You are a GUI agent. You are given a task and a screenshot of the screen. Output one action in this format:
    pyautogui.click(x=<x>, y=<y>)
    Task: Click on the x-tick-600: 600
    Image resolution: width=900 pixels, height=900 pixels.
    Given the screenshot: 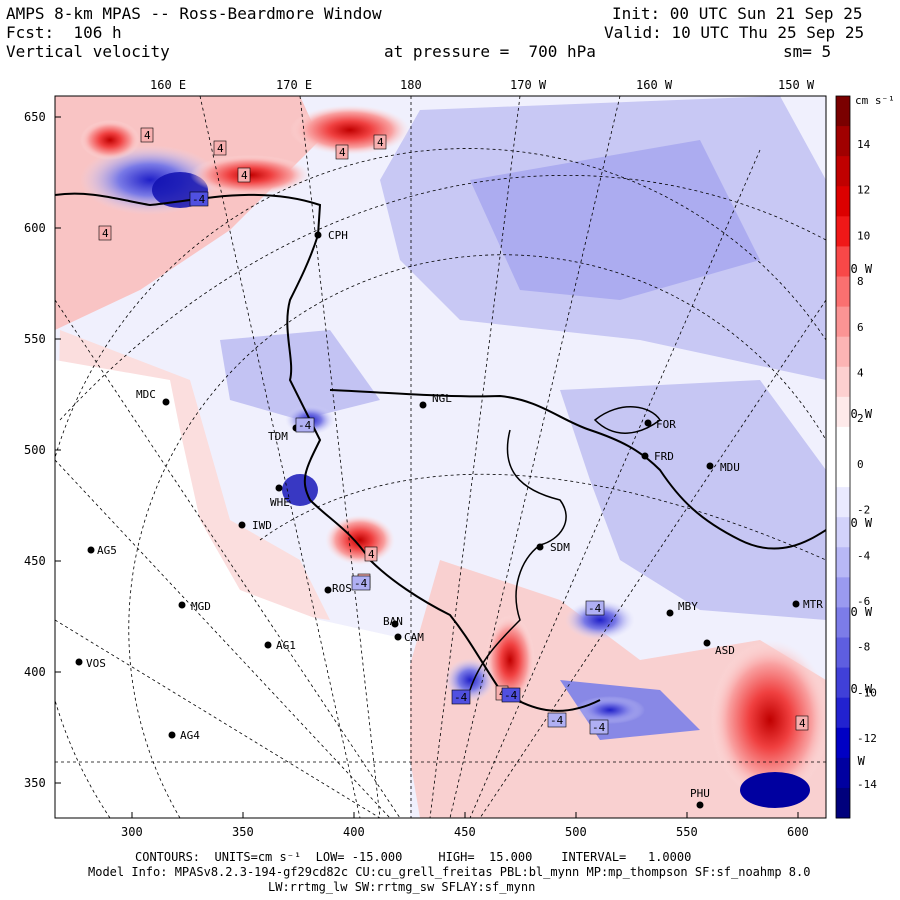 What is the action you would take?
    pyautogui.click(x=798, y=832)
    